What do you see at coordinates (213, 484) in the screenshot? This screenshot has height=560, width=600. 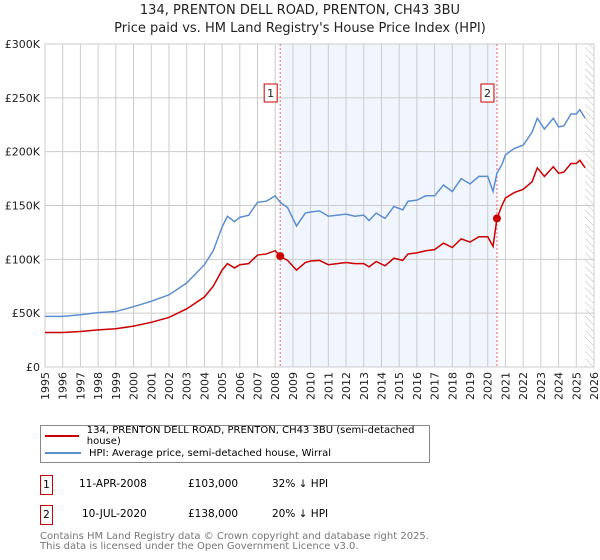 I see `sale-price: £103,000` at bounding box center [213, 484].